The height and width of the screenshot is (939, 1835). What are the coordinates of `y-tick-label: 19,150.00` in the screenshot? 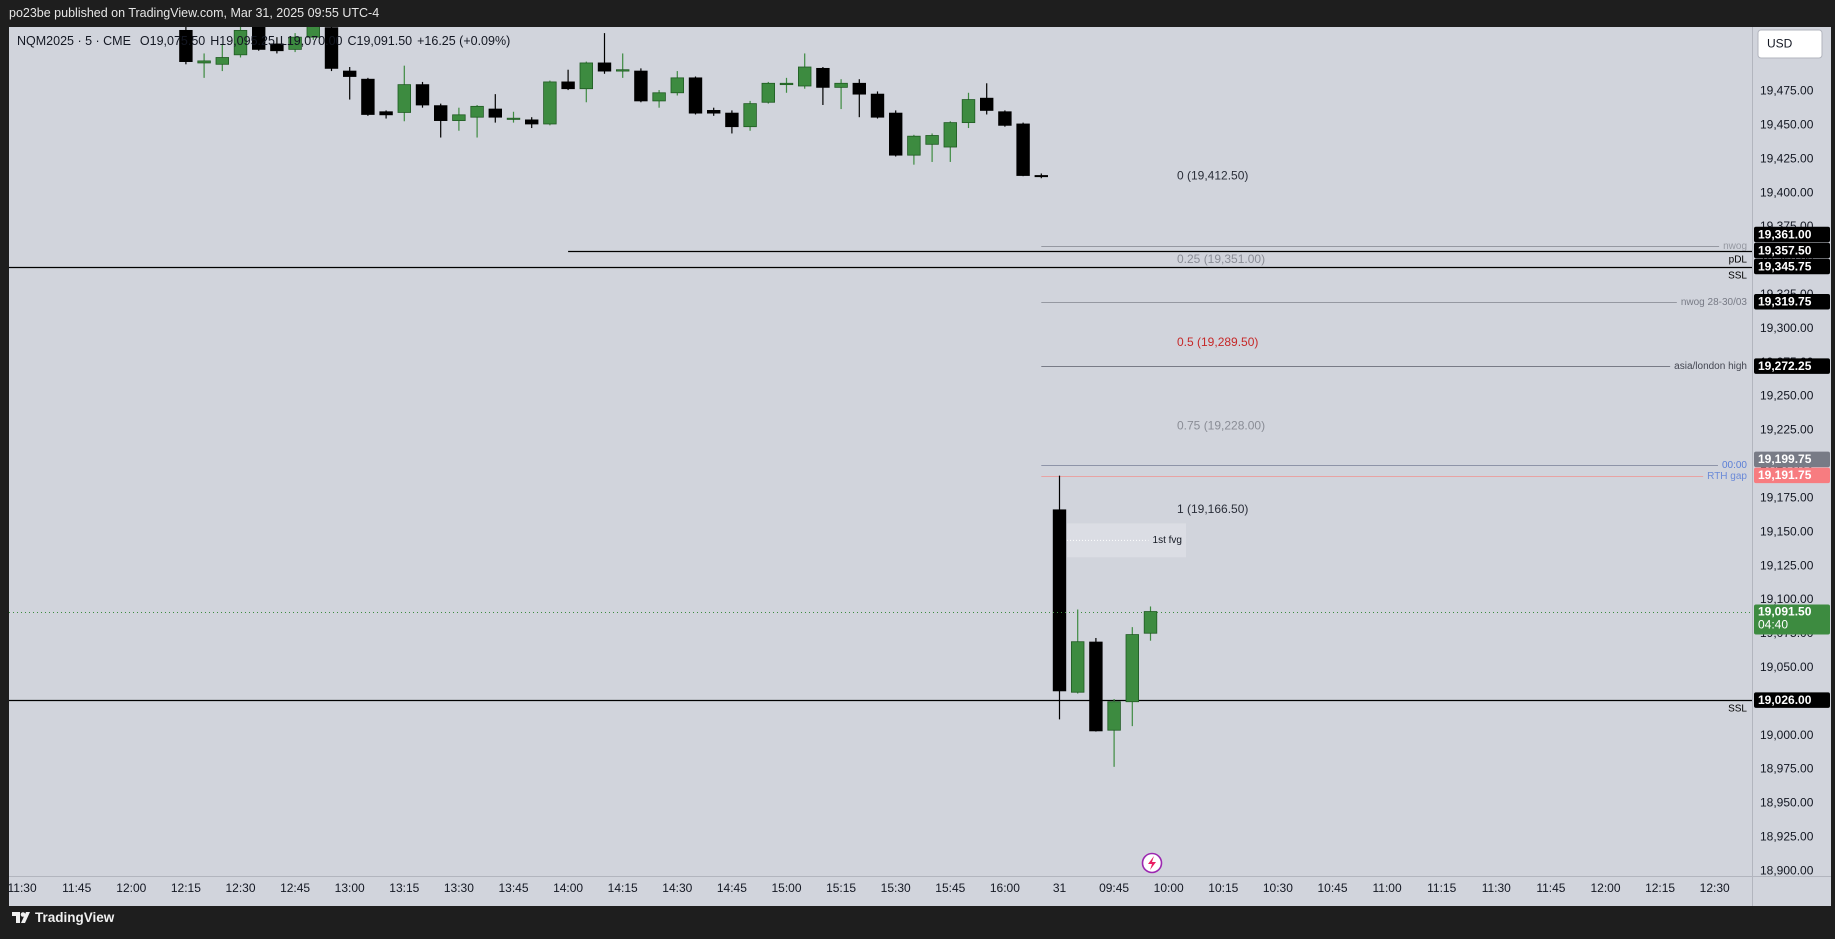 It's located at (1787, 531).